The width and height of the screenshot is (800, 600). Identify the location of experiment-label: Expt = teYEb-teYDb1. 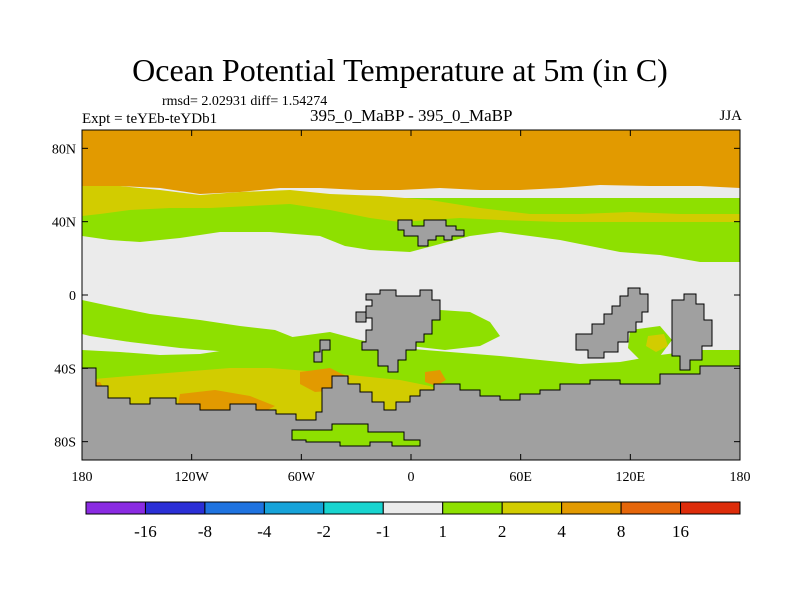
(150, 119).